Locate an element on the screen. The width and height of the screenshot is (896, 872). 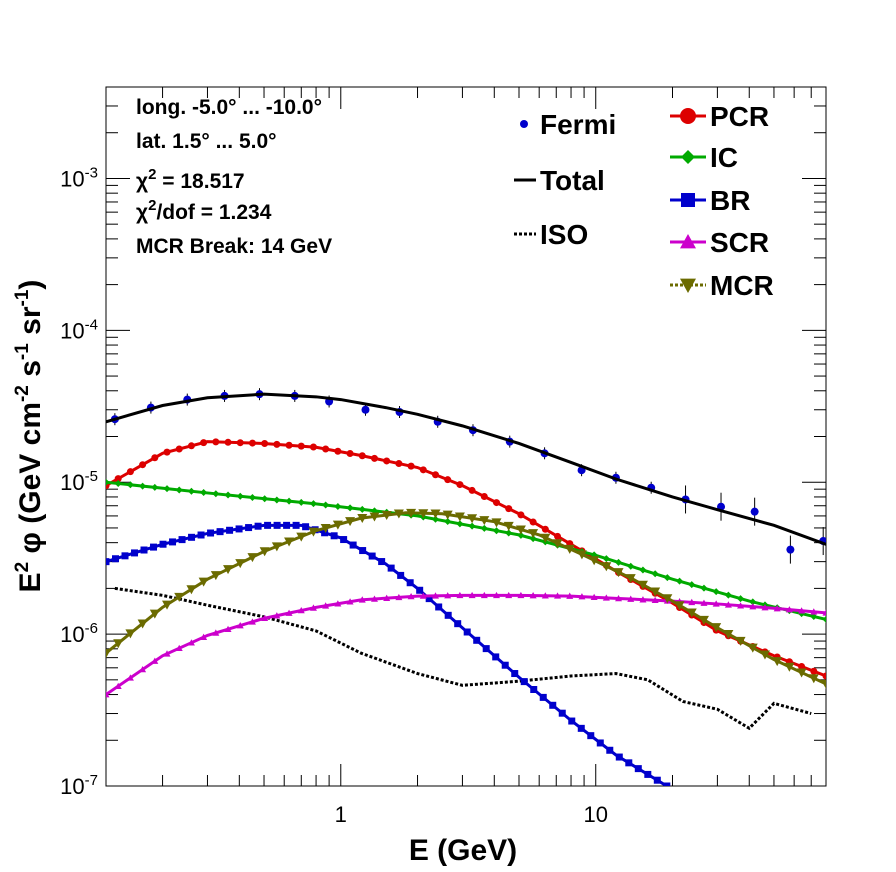
x-axis-tick-labels: 1 10 is located at coordinates (471, 814).